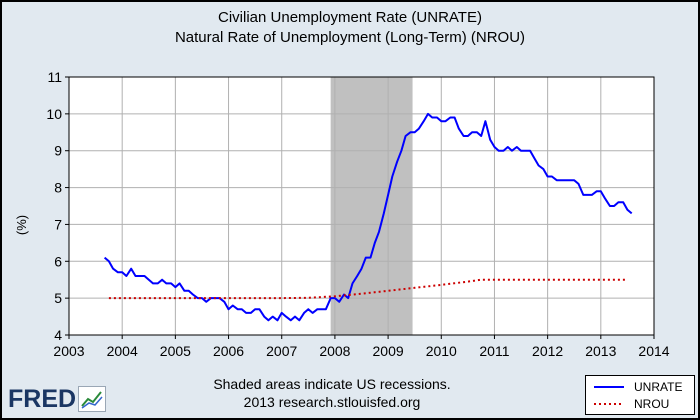 Image resolution: width=700 pixels, height=420 pixels. I want to click on recession-note: Shaded areas indicate US recessions., so click(332, 384).